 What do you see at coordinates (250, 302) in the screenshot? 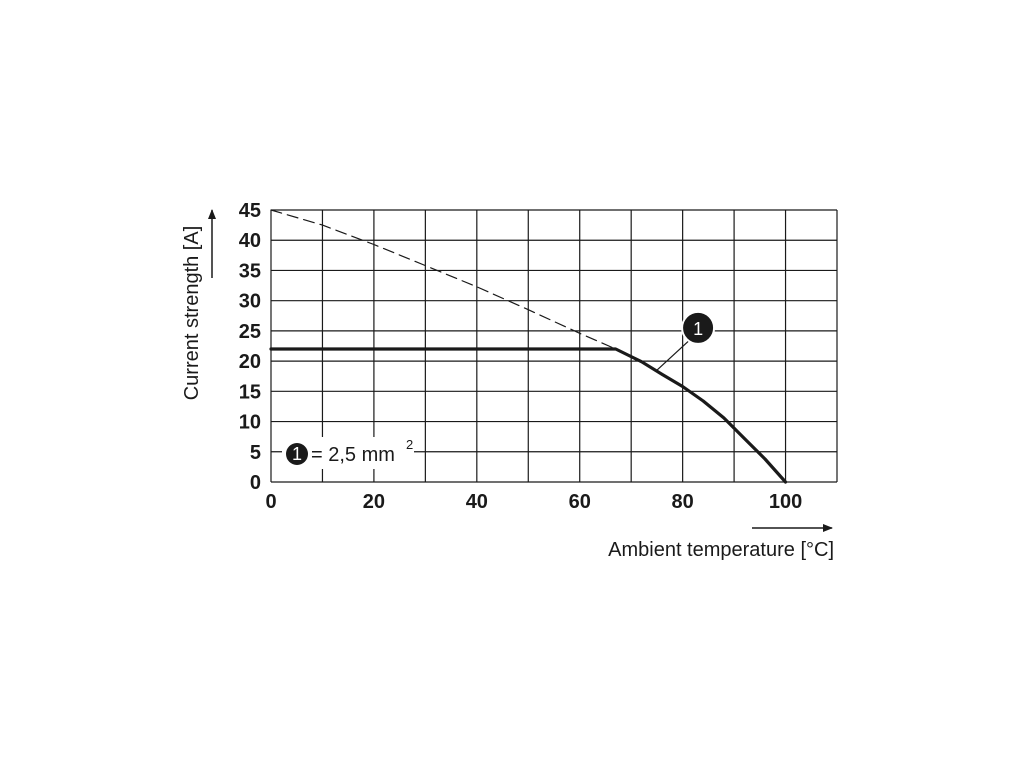
I see `y-tick-label: 30` at bounding box center [250, 302].